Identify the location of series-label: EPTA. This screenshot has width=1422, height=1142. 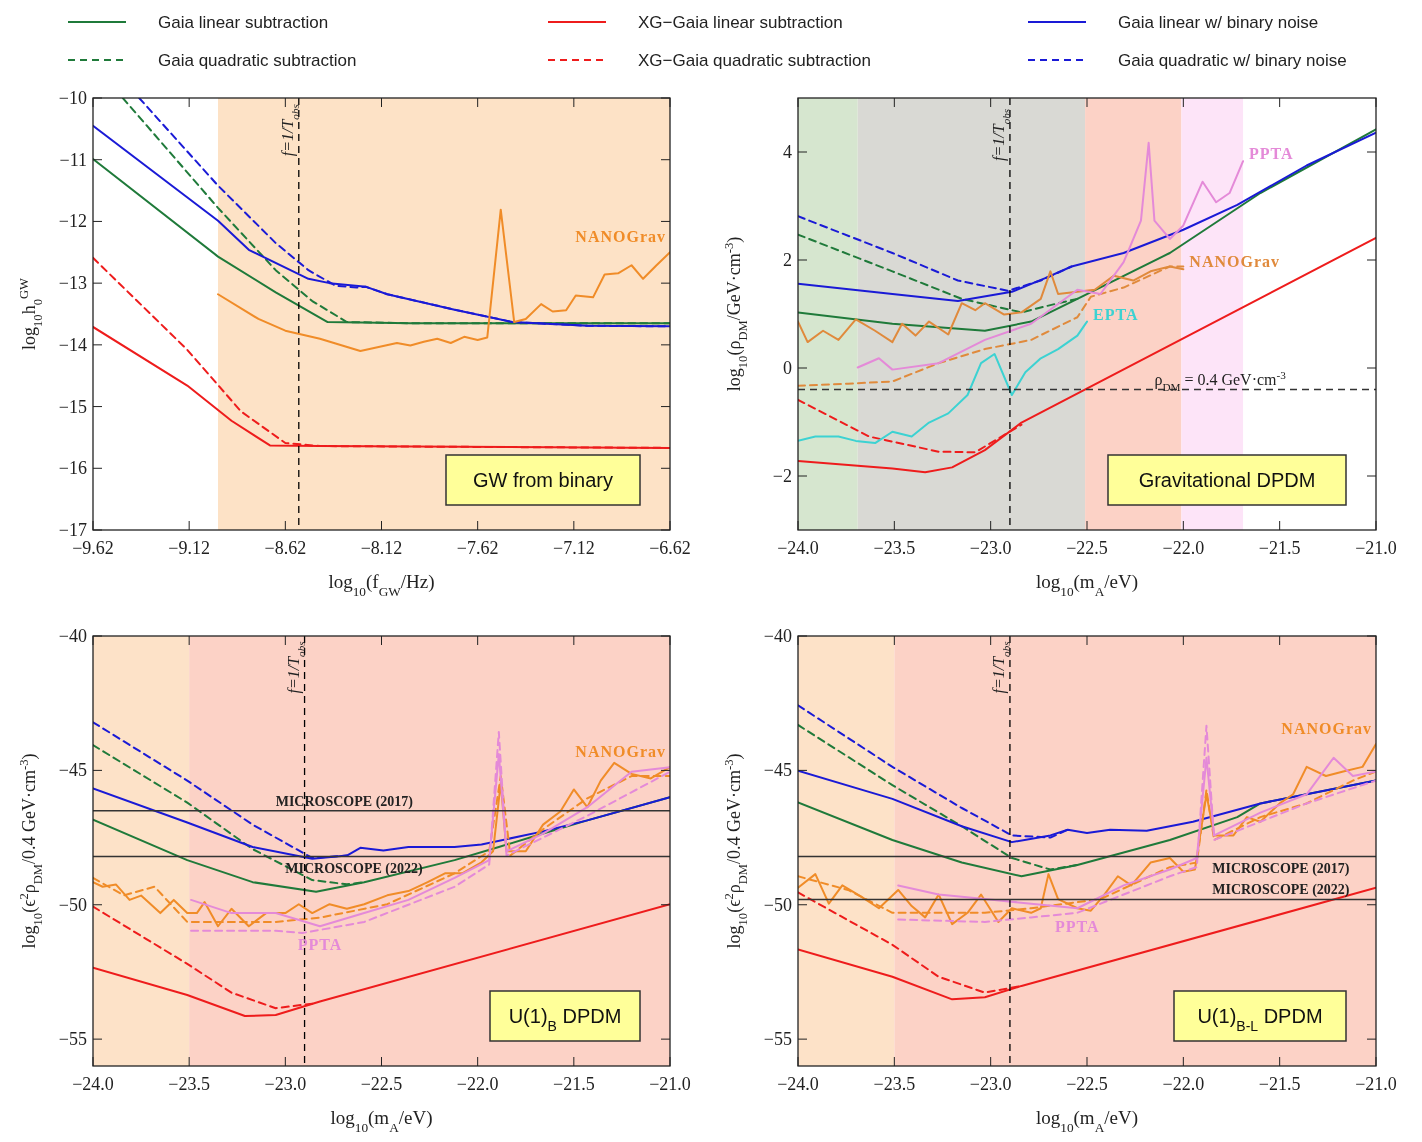
(1116, 314).